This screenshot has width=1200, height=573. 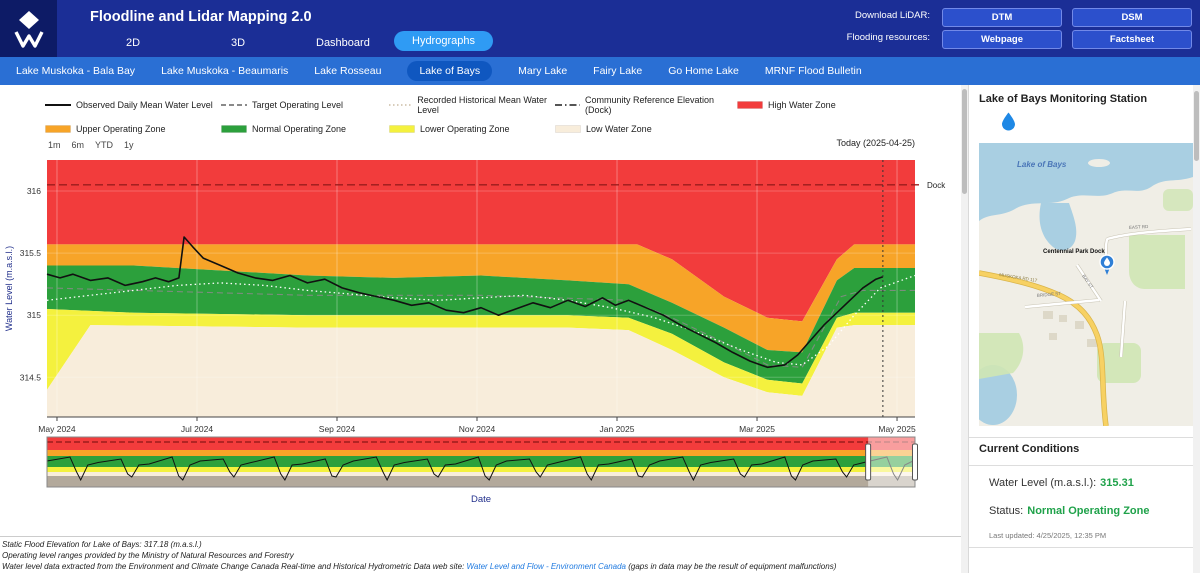 I want to click on dtm-button: DTM, so click(x=1002, y=17).